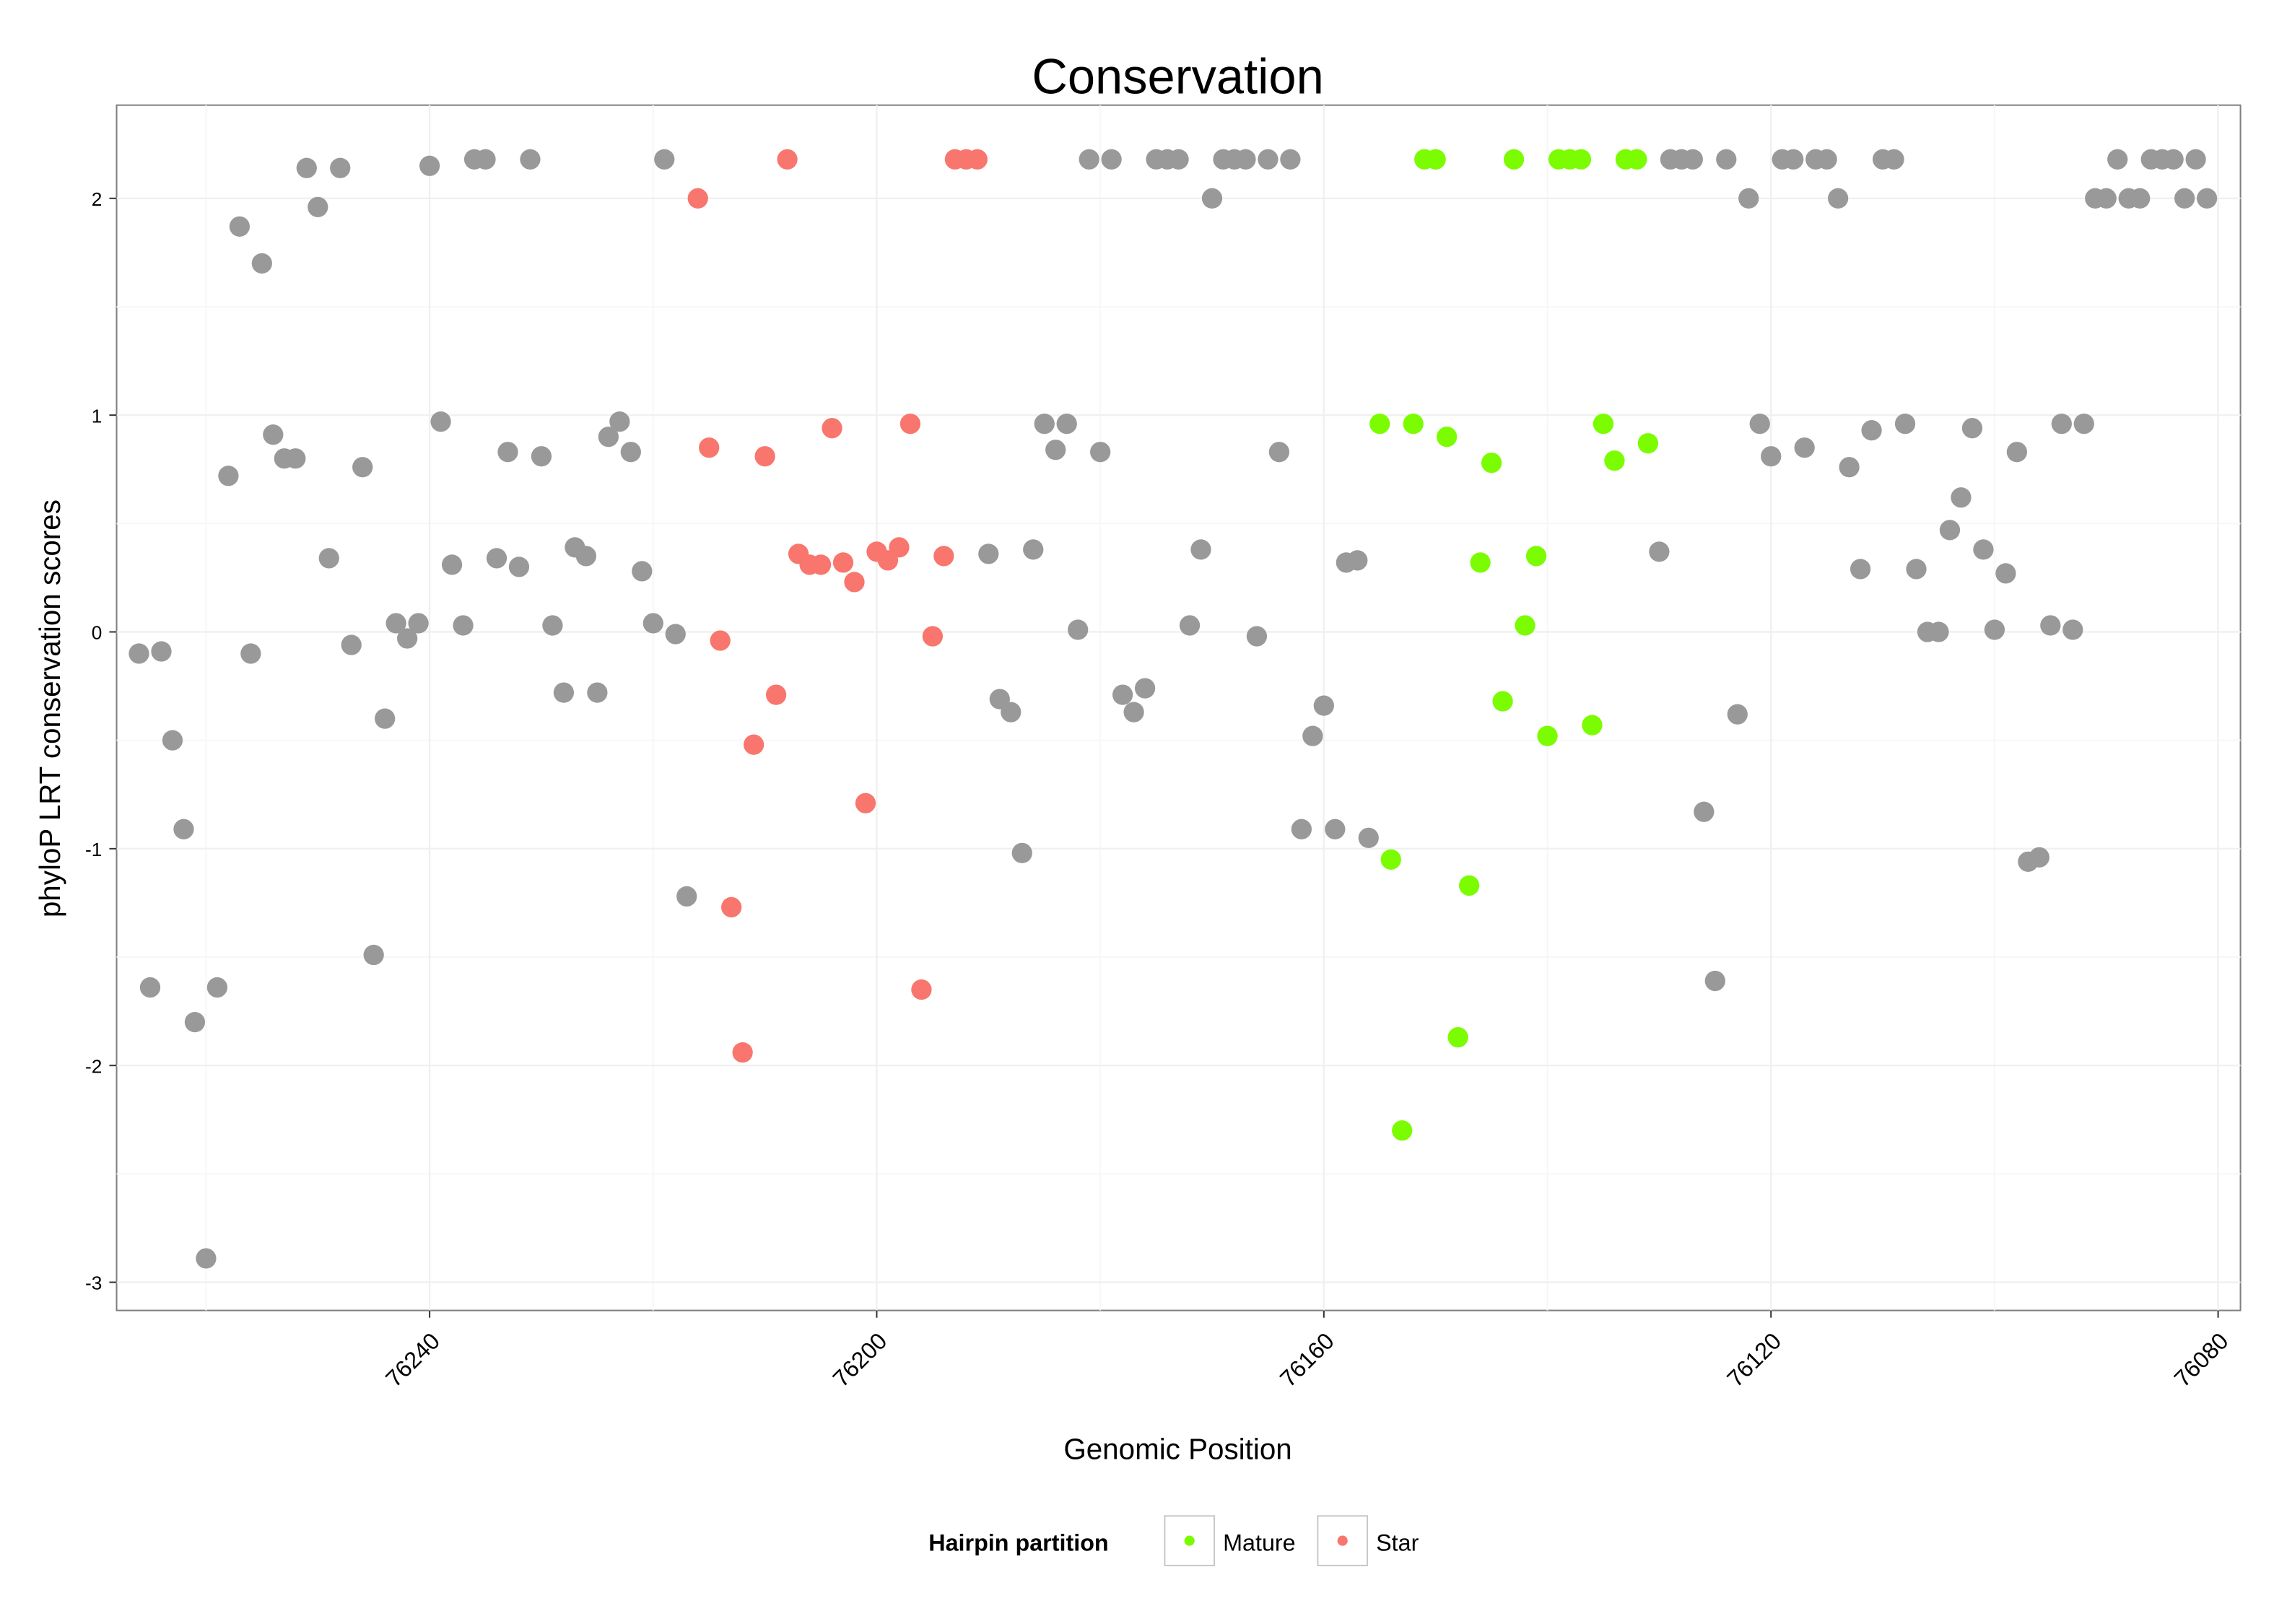 The image size is (2274, 1624). What do you see at coordinates (838, 606) in the screenshot?
I see `series-star` at bounding box center [838, 606].